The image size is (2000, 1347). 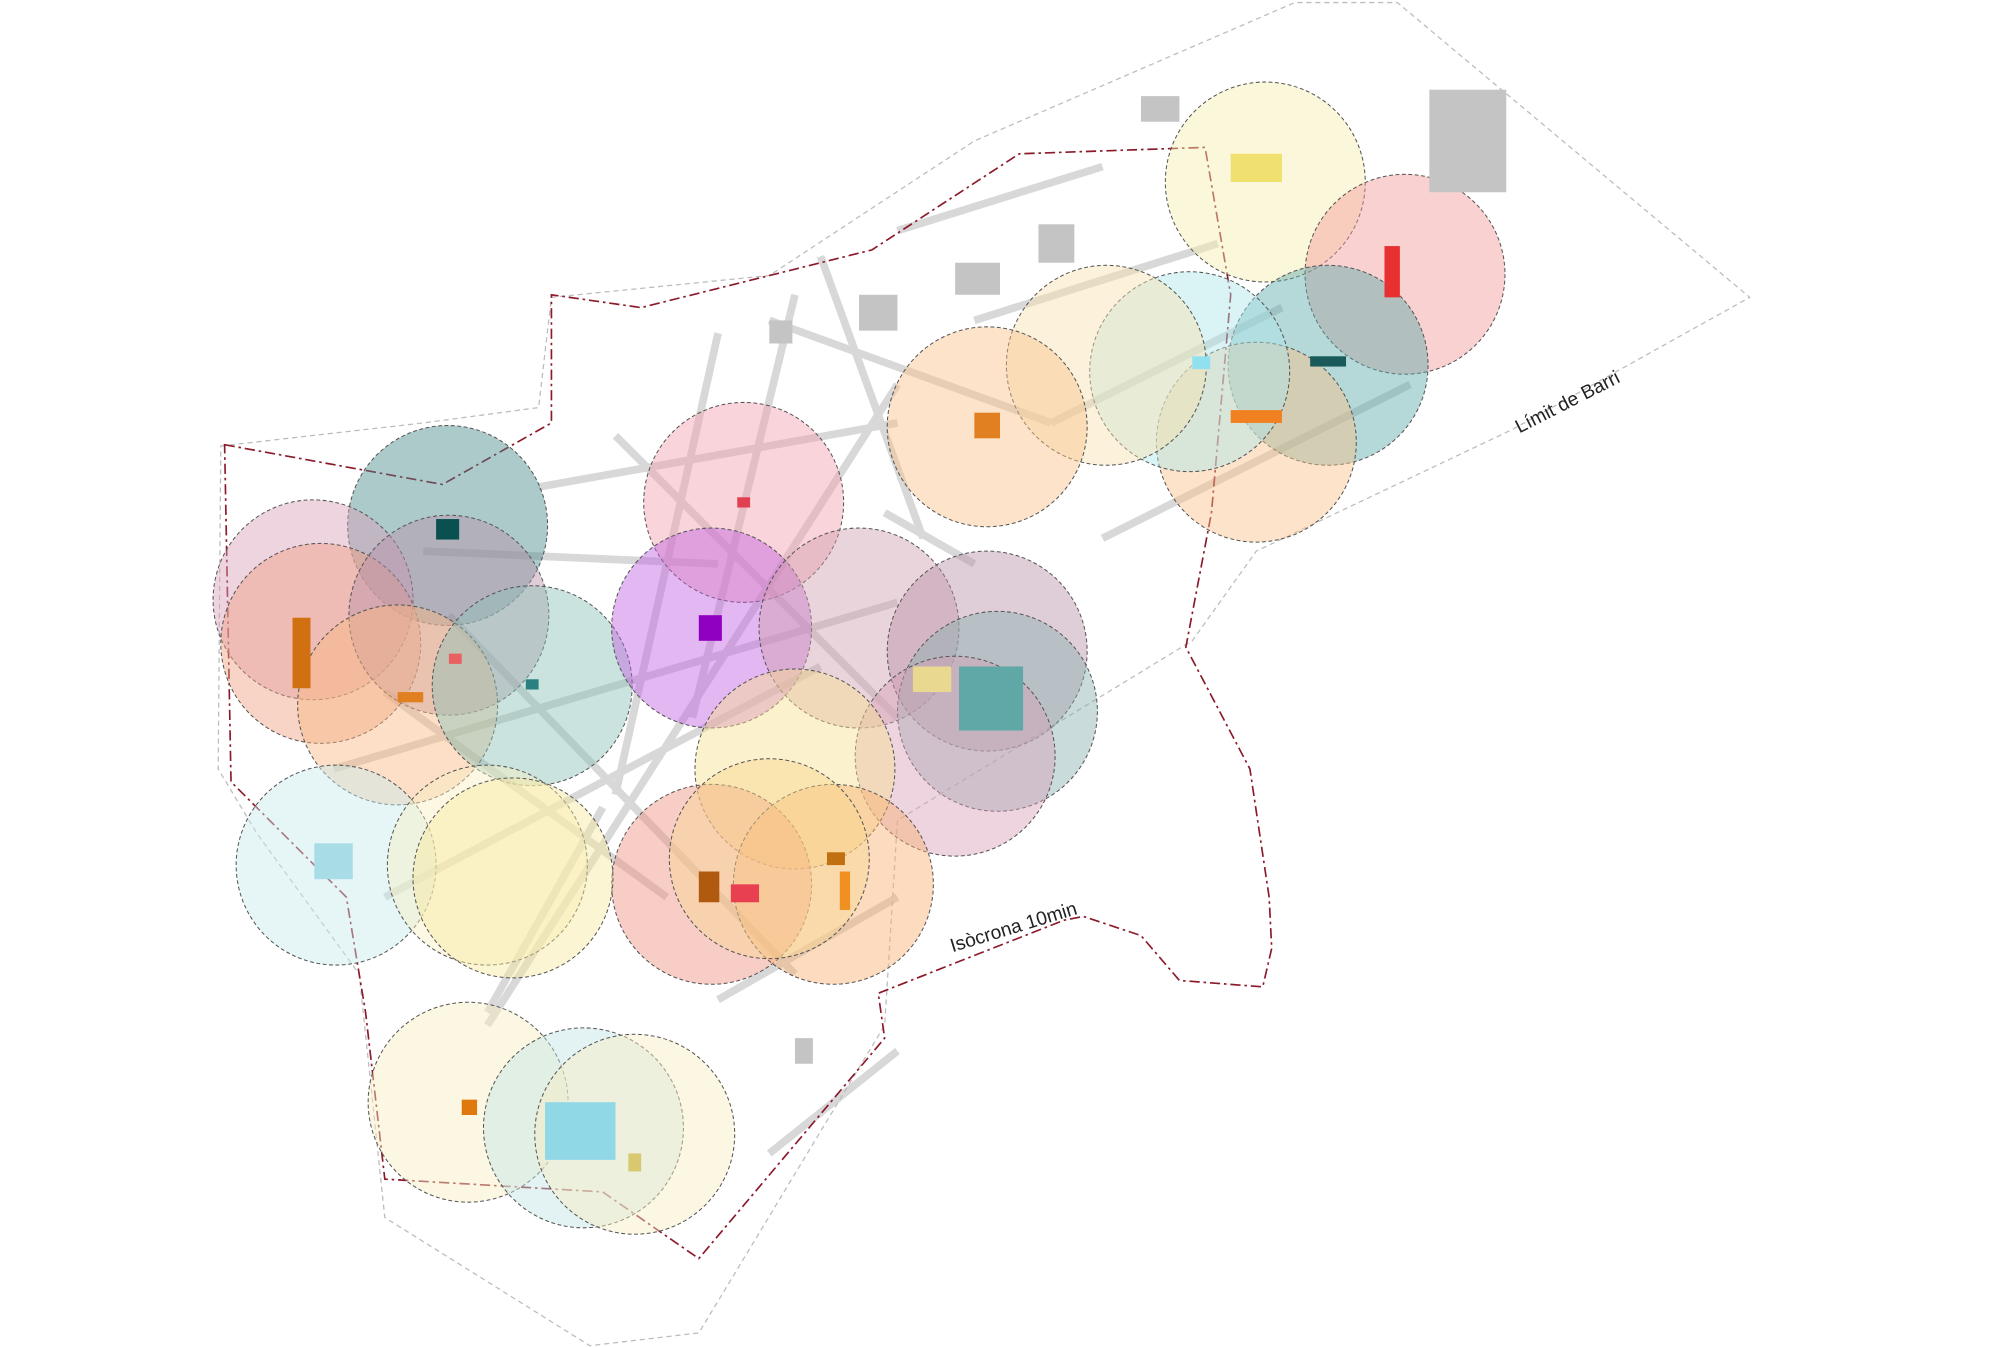 What do you see at coordinates (1567, 402) in the screenshot?
I see `district-label: Límit de Barri` at bounding box center [1567, 402].